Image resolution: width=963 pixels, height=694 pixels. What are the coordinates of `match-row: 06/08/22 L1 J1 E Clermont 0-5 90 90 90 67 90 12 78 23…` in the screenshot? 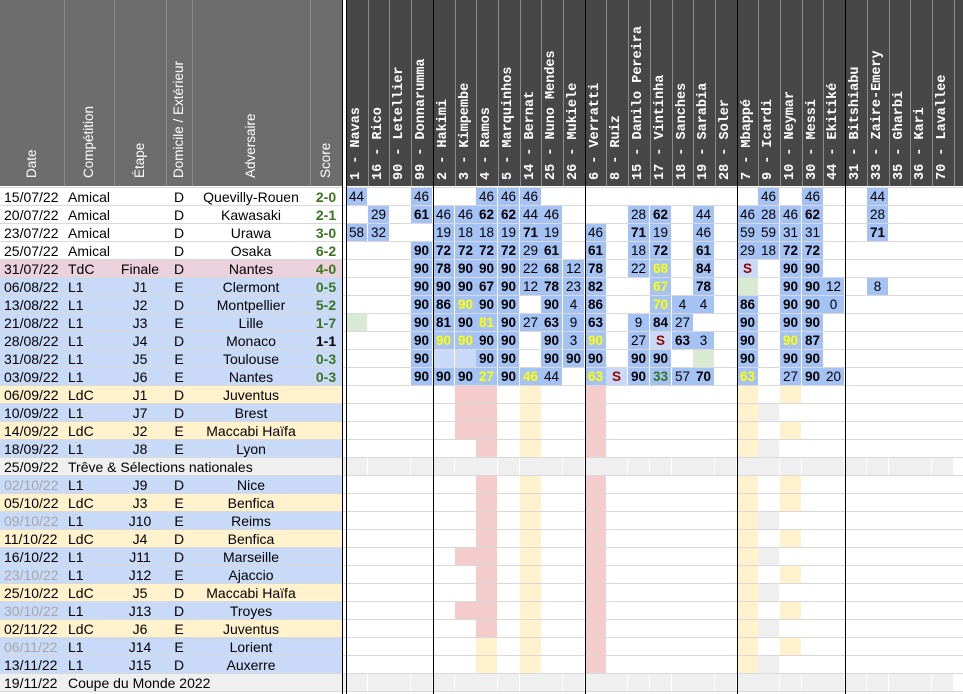 It's located at (481, 287).